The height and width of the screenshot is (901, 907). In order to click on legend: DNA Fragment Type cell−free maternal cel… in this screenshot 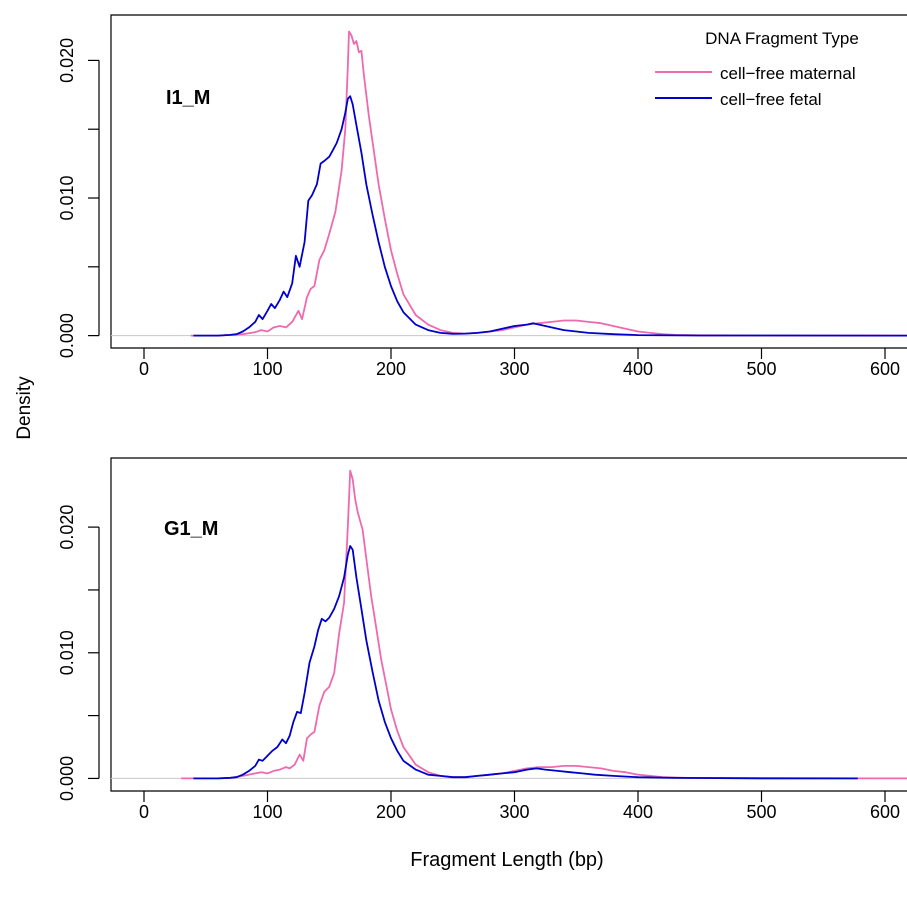, I will do `click(757, 69)`.